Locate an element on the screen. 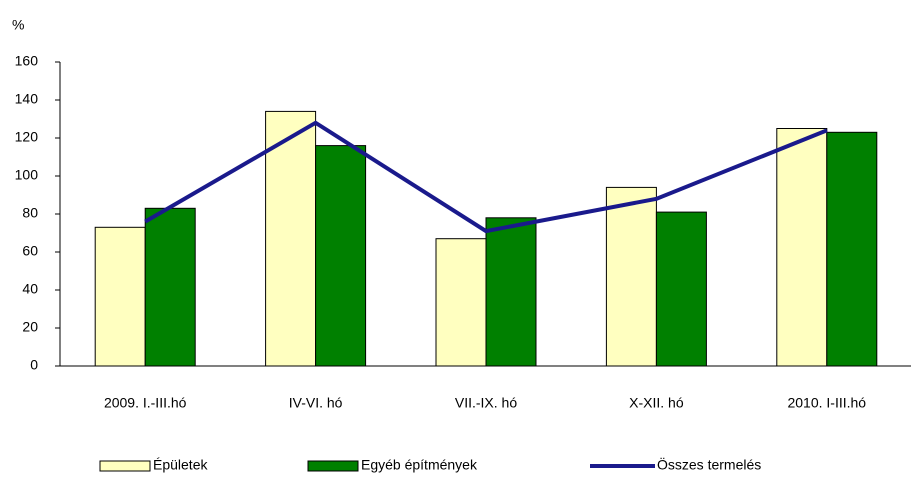 This screenshot has width=911, height=477. y-axis-label: % is located at coordinates (18, 25).